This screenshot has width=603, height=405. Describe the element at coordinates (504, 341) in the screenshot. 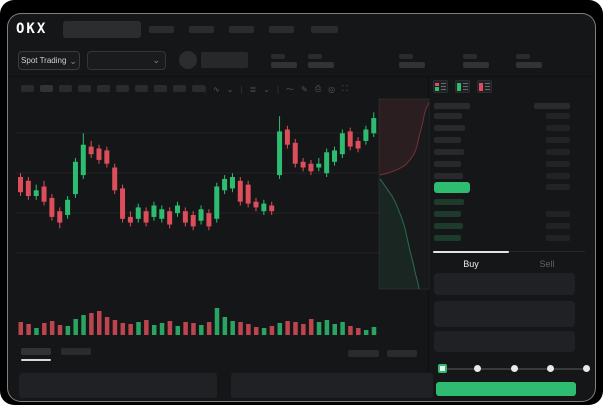

I see `total-input-placeholder` at that location.